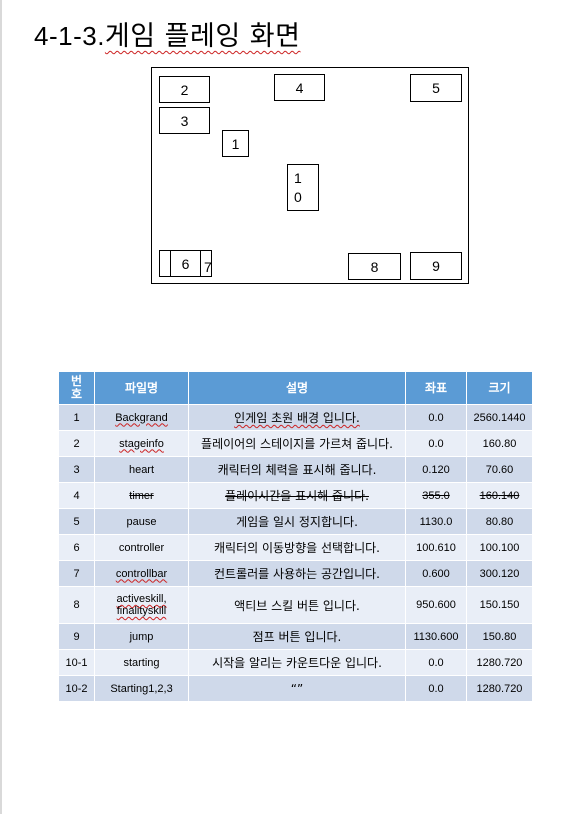 This screenshot has height=814, width=574. I want to click on section-title: 4-1-3.게임 플레잉 화면, so click(167, 33).